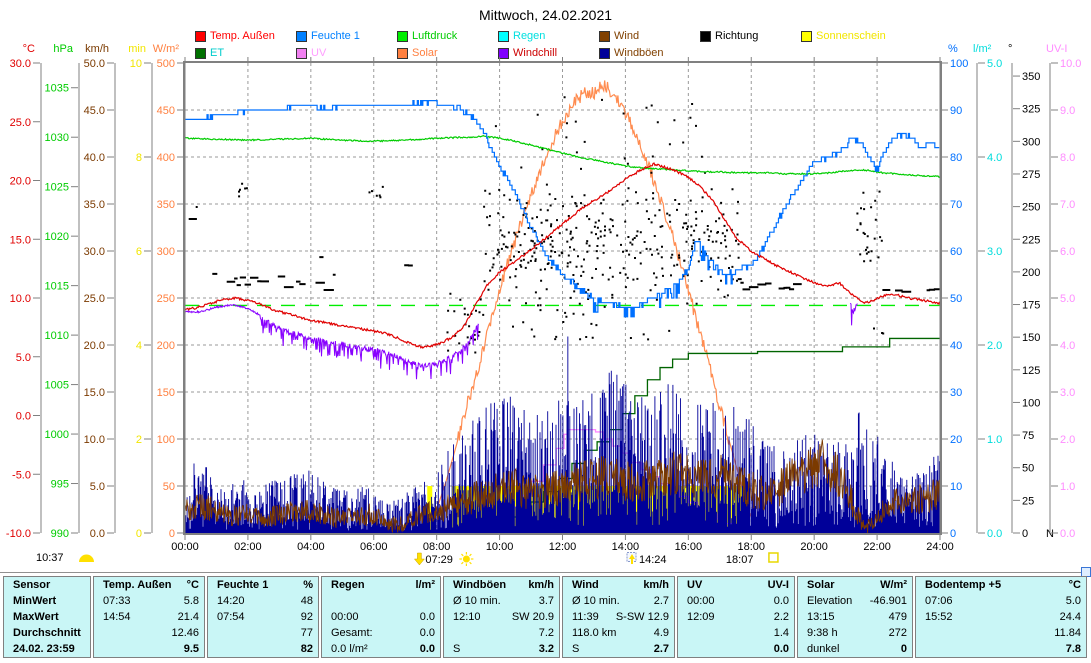 This screenshot has height=663, width=1091. I want to click on table-row: 118.0 km 4.9, so click(618, 633).